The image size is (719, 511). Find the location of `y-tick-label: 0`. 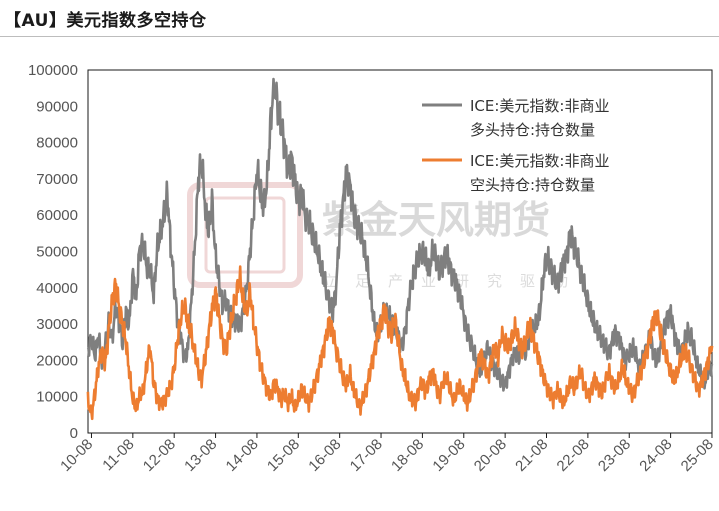

y-tick-label: 0 is located at coordinates (74, 433).